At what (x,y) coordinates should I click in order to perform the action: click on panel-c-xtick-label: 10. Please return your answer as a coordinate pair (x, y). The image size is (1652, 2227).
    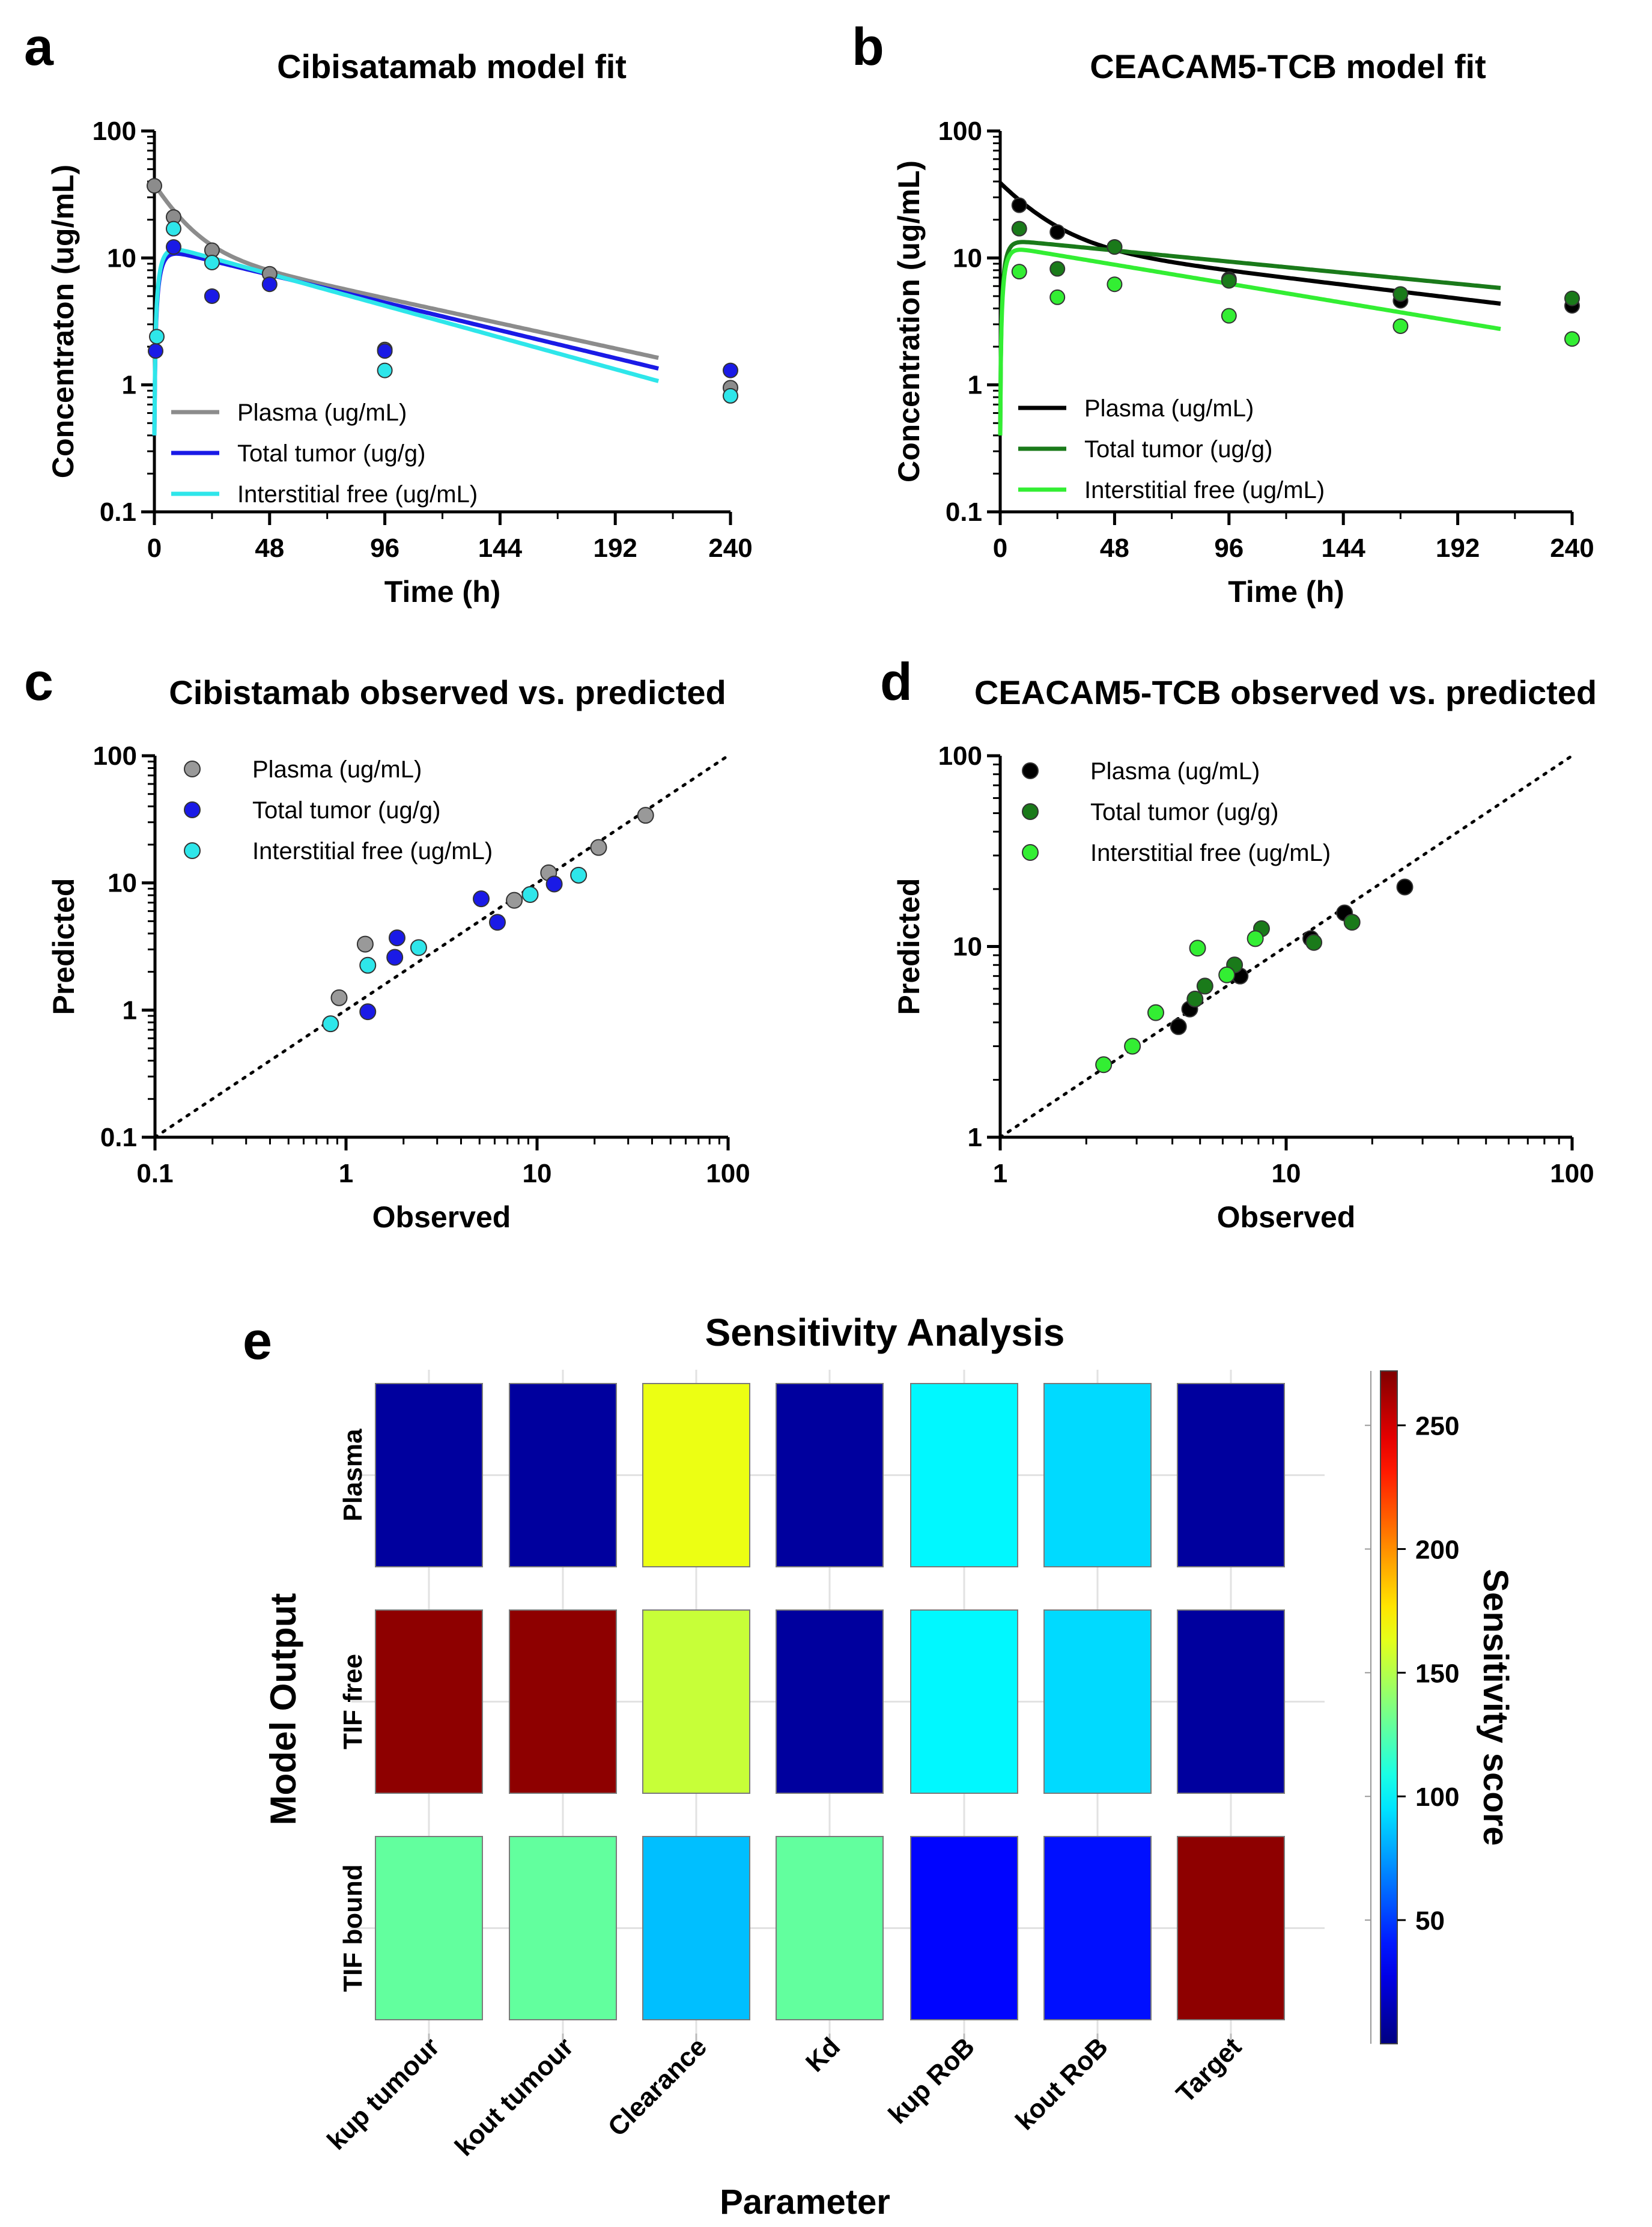
    Looking at the image, I should click on (537, 1173).